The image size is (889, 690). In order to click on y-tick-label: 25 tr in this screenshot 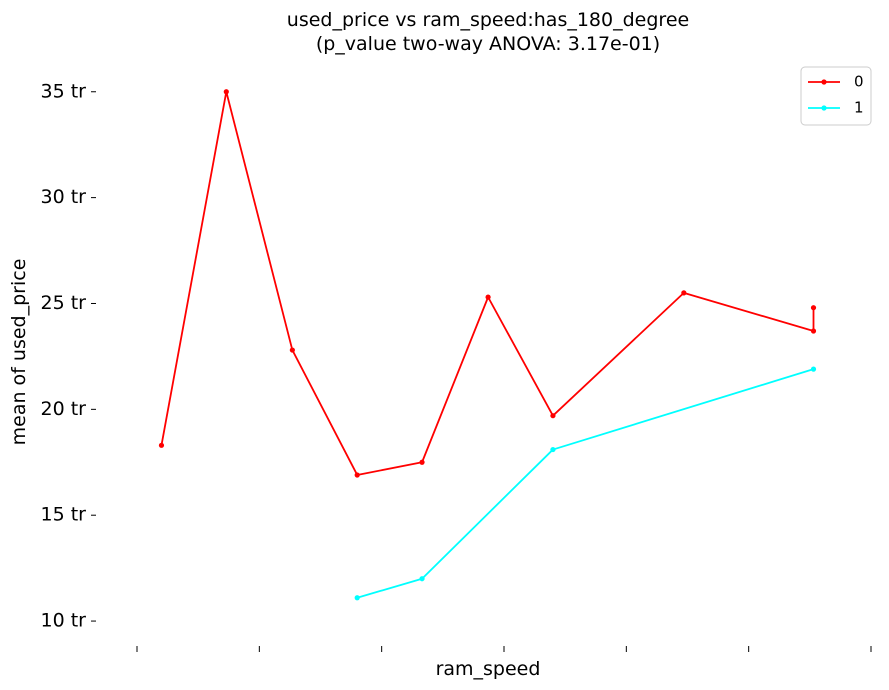, I will do `click(64, 303)`.